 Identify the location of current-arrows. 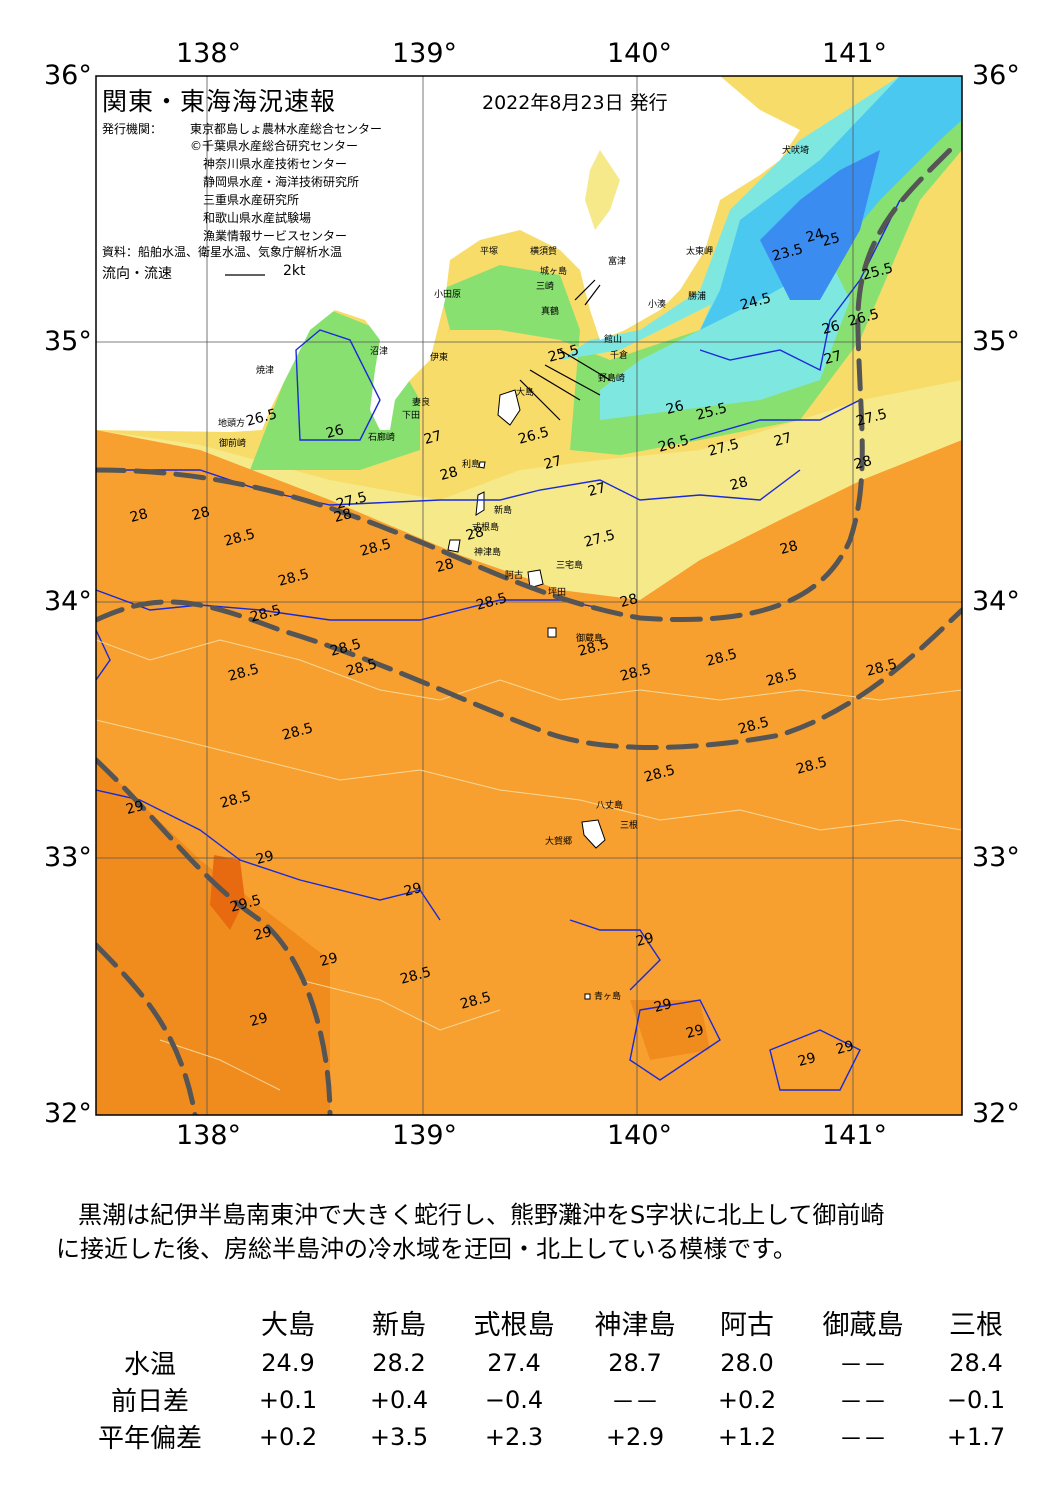
(418, 347).